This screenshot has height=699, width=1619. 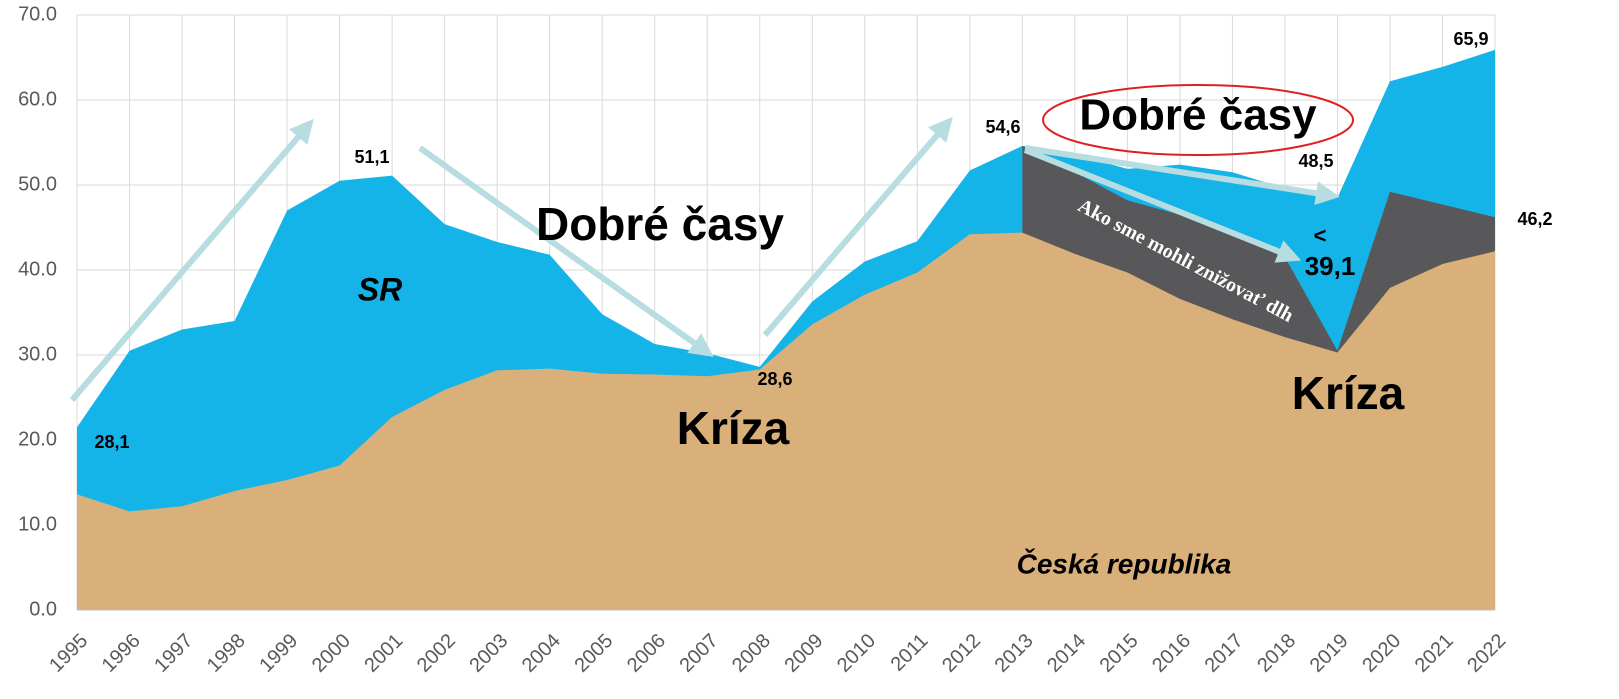 What do you see at coordinates (1224, 653) in the screenshot?
I see `x-tick-label: 2017` at bounding box center [1224, 653].